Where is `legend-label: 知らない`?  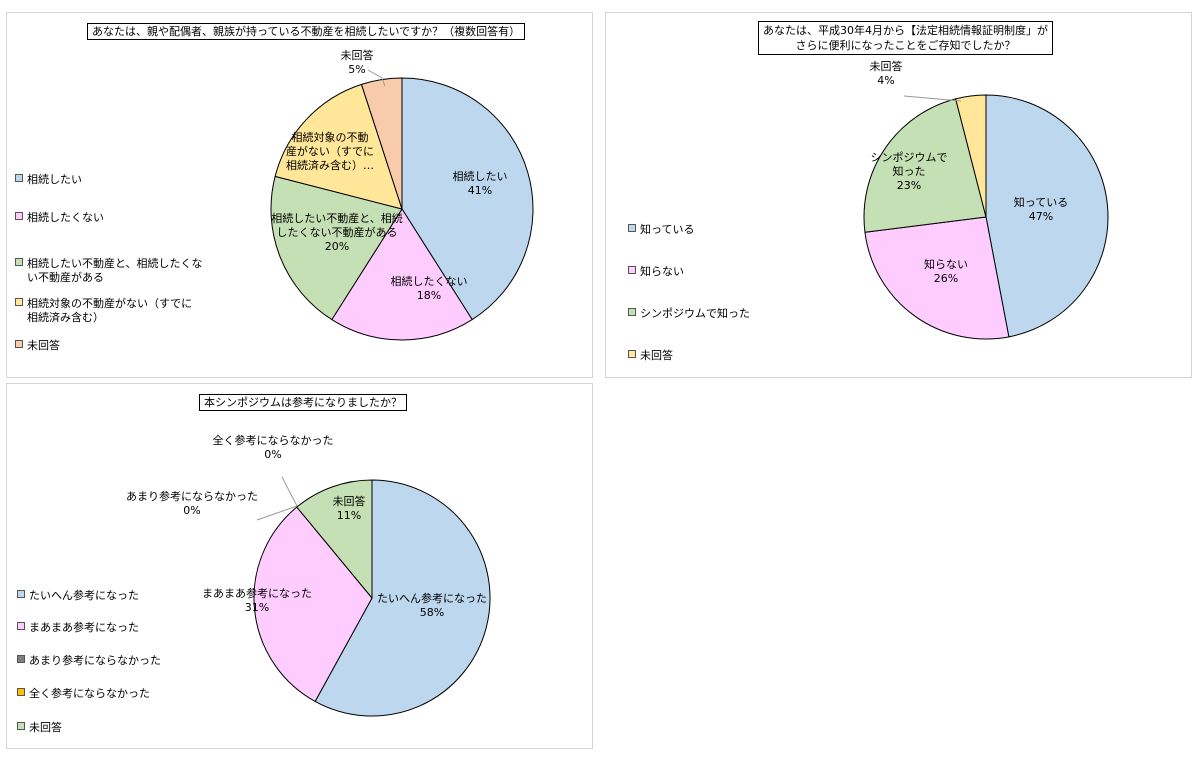
legend-label: 知らない is located at coordinates (662, 271).